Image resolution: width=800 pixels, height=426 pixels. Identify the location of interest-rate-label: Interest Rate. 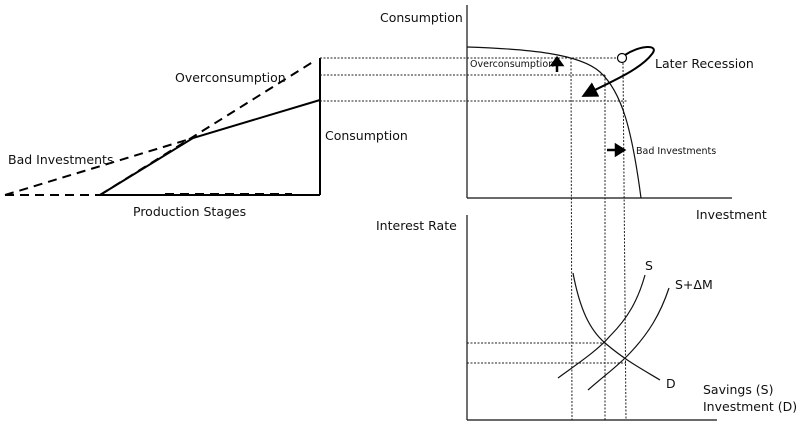
(416, 225).